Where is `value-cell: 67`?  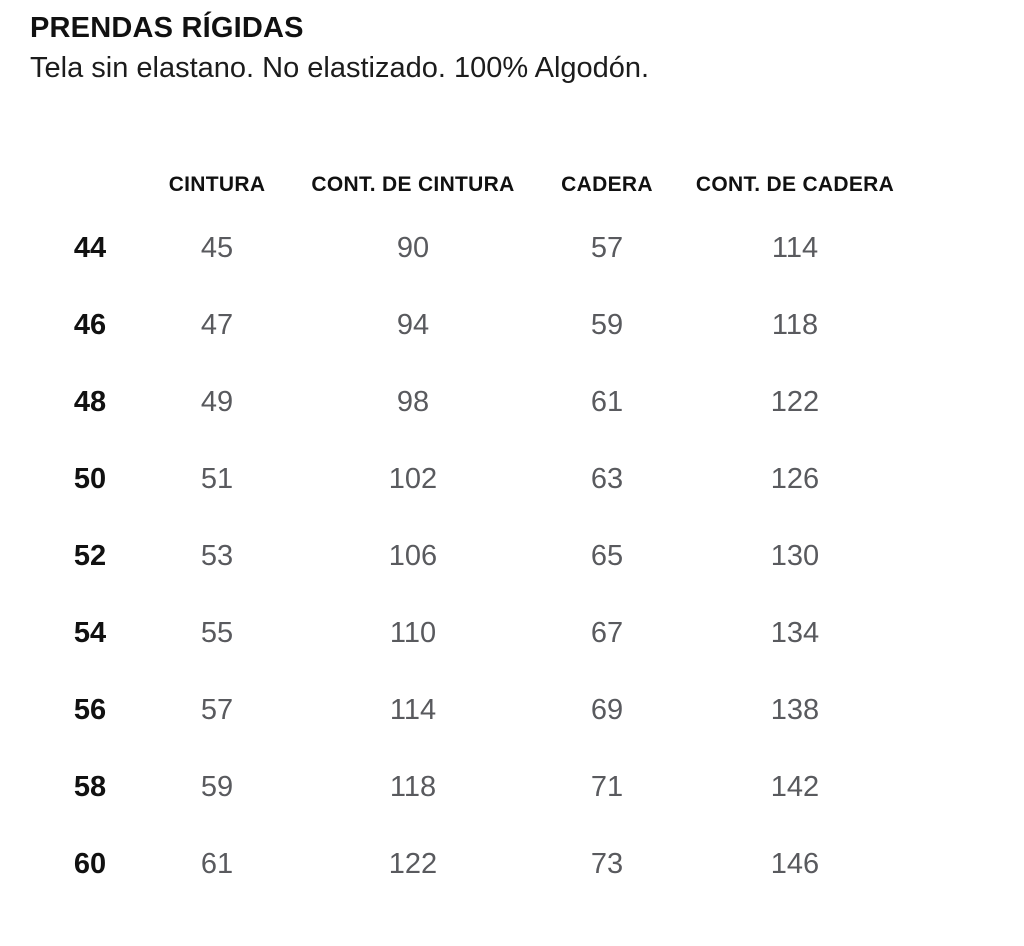 value-cell: 67 is located at coordinates (607, 632).